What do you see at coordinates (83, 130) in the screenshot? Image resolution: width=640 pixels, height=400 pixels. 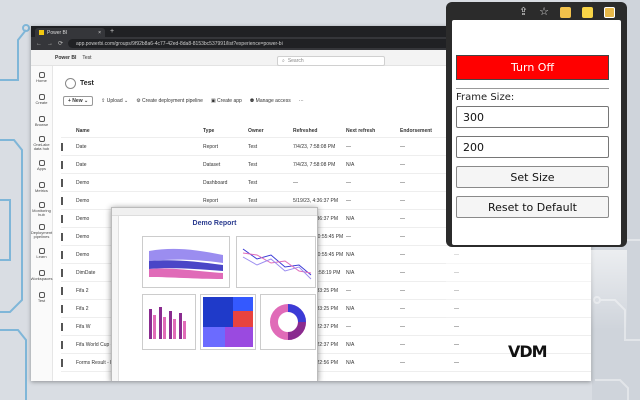 I see `col-name: Name` at bounding box center [83, 130].